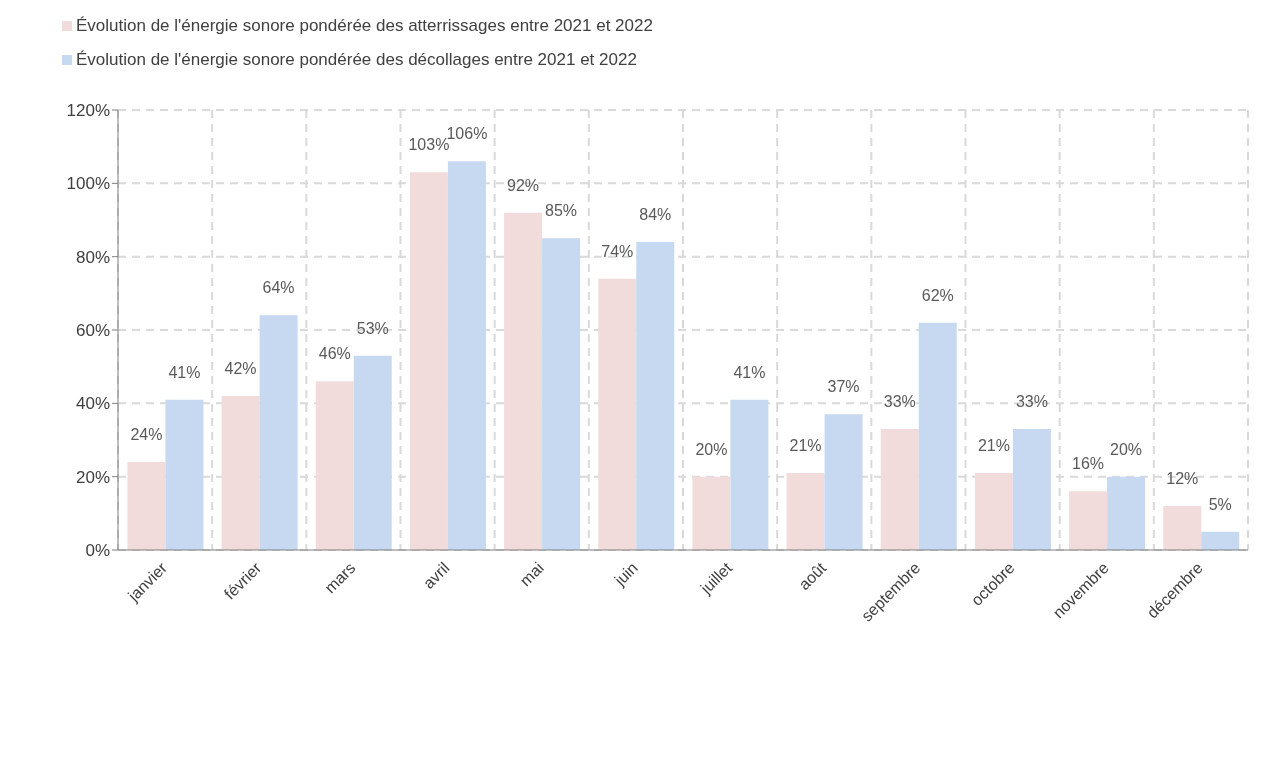 The height and width of the screenshot is (762, 1284). I want to click on data-label: 64%, so click(278, 288).